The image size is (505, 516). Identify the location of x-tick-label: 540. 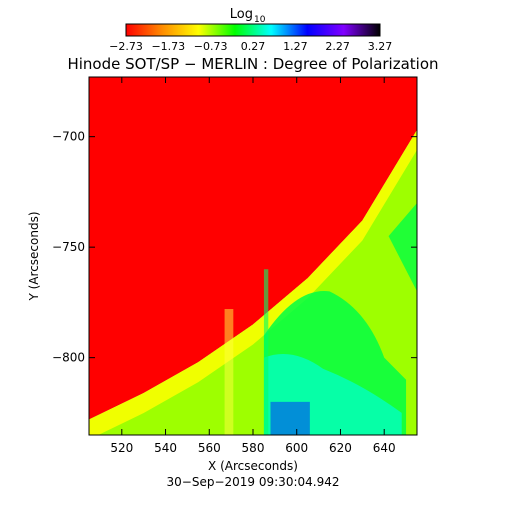
(165, 448).